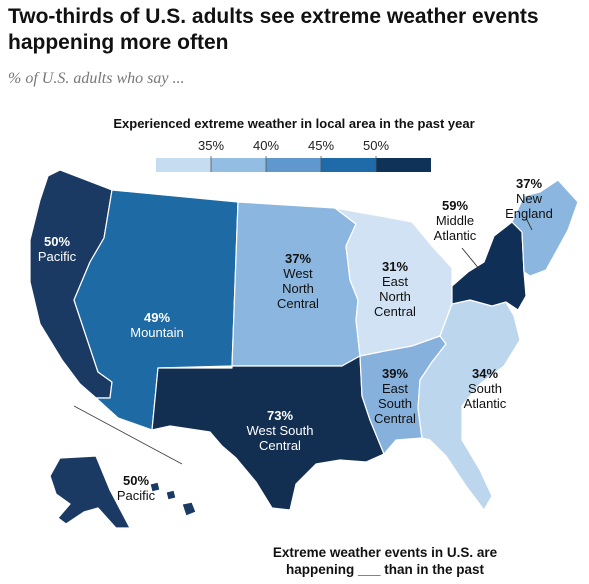 The image size is (589, 584). What do you see at coordinates (173, 499) in the screenshot?
I see `region-hawaii` at bounding box center [173, 499].